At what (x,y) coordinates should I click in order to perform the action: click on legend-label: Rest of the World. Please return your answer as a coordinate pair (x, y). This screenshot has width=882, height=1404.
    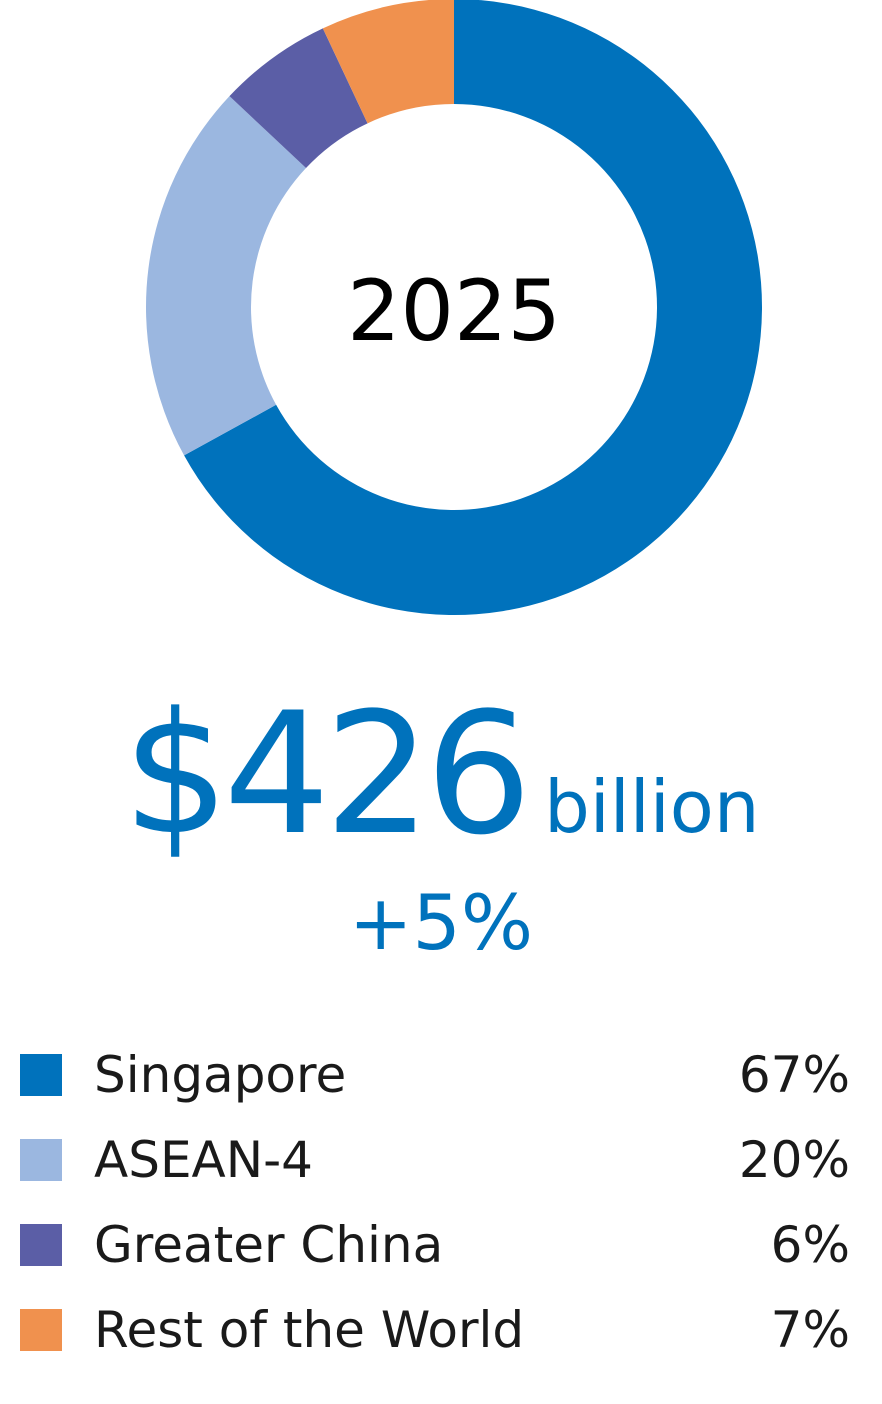
    Looking at the image, I should click on (309, 1329).